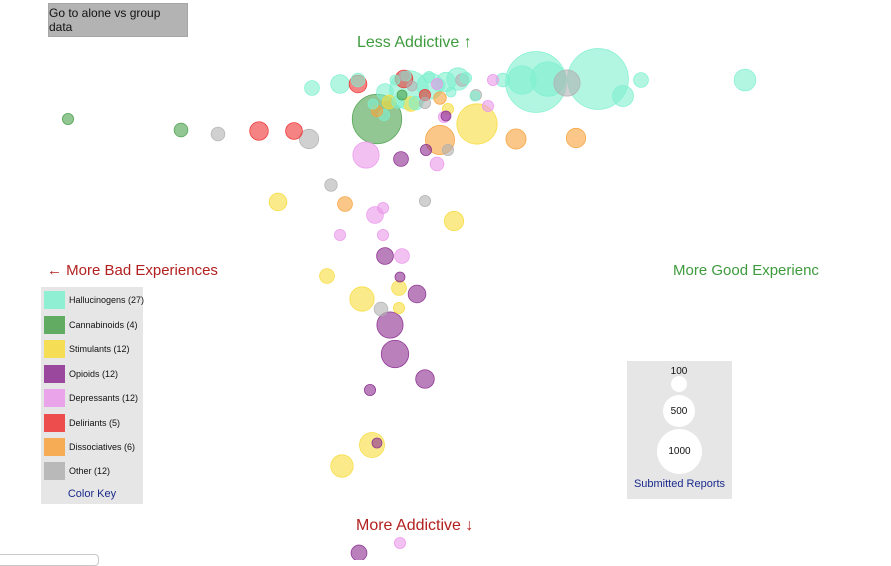 This screenshot has height=566, width=891. I want to click on legend-label: Other (12), so click(90, 471).